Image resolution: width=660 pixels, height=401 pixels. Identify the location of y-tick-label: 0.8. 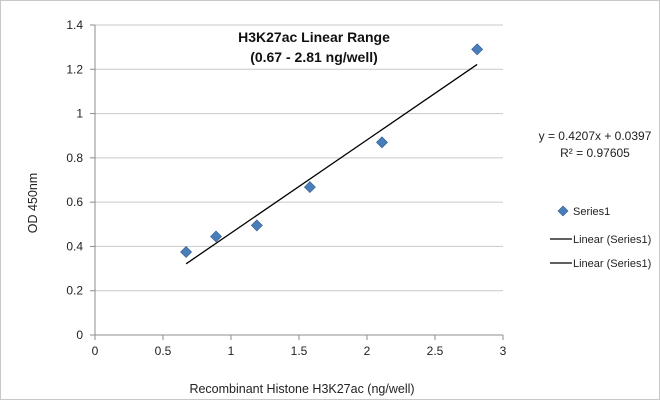
(74, 158).